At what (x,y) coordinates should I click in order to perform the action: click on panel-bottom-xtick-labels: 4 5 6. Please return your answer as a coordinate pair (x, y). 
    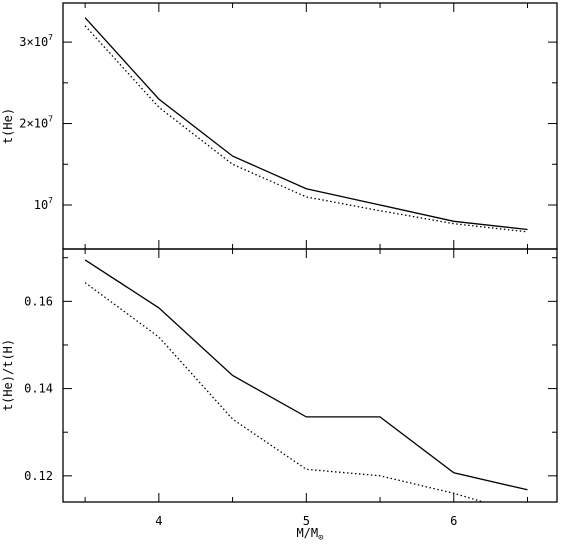
    Looking at the image, I should click on (306, 521).